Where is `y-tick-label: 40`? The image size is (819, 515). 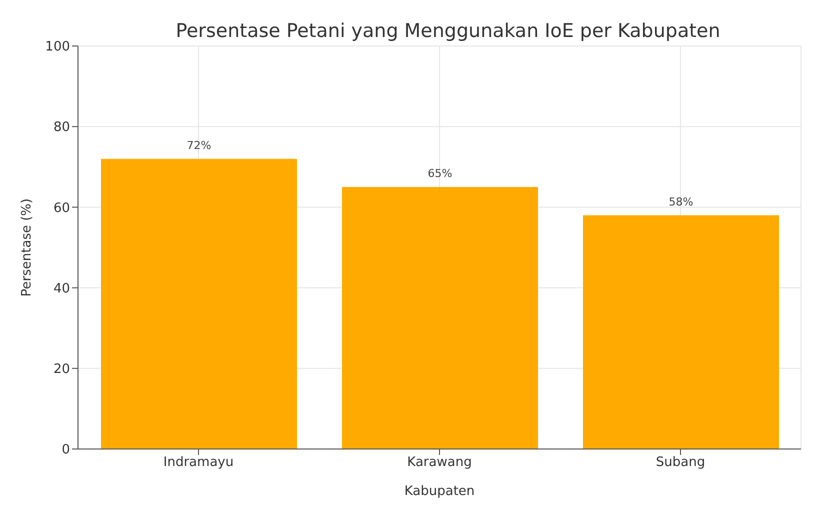
y-tick-label: 40 is located at coordinates (61, 288).